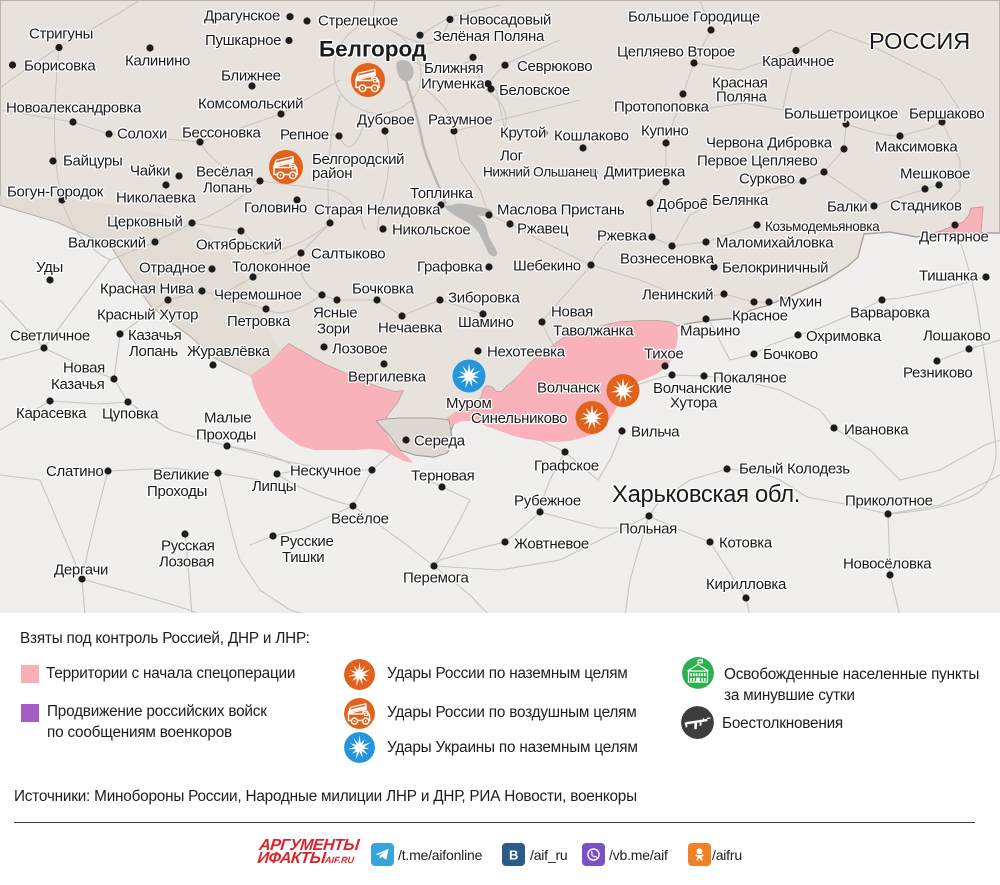 The height and width of the screenshot is (885, 1000). I want to click on svg-text: Таволжанка, so click(593, 330).